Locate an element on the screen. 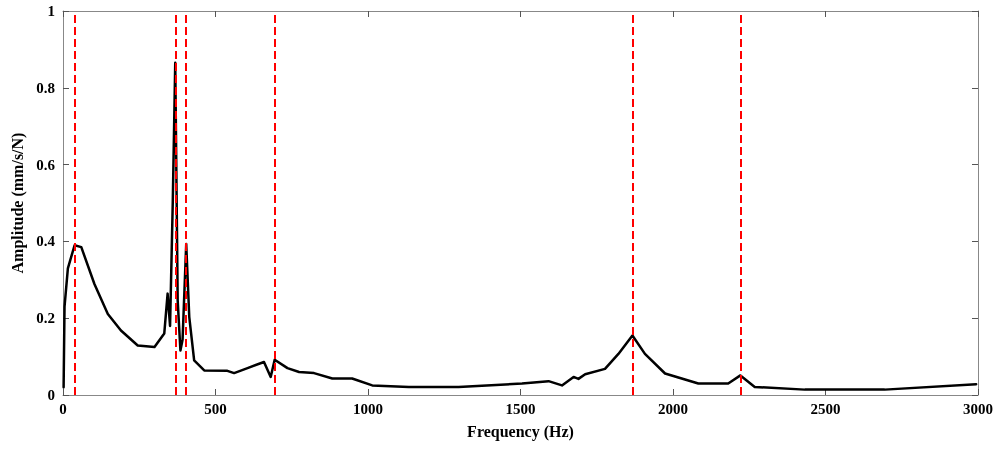 Image resolution: width=1002 pixels, height=454 pixels. x-tick-label: 500 is located at coordinates (215, 408).